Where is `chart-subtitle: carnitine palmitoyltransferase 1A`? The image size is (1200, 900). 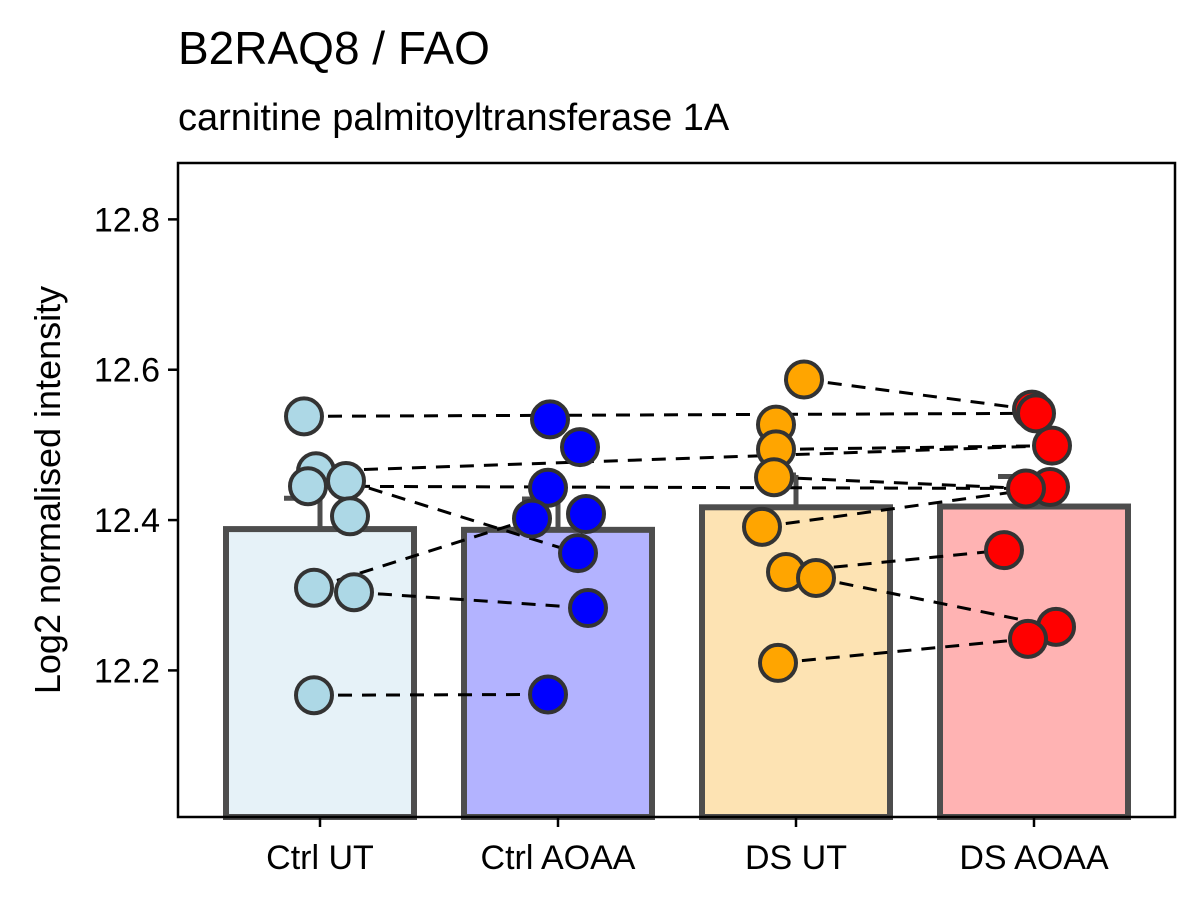 chart-subtitle: carnitine palmitoyltransferase 1A is located at coordinates (454, 118).